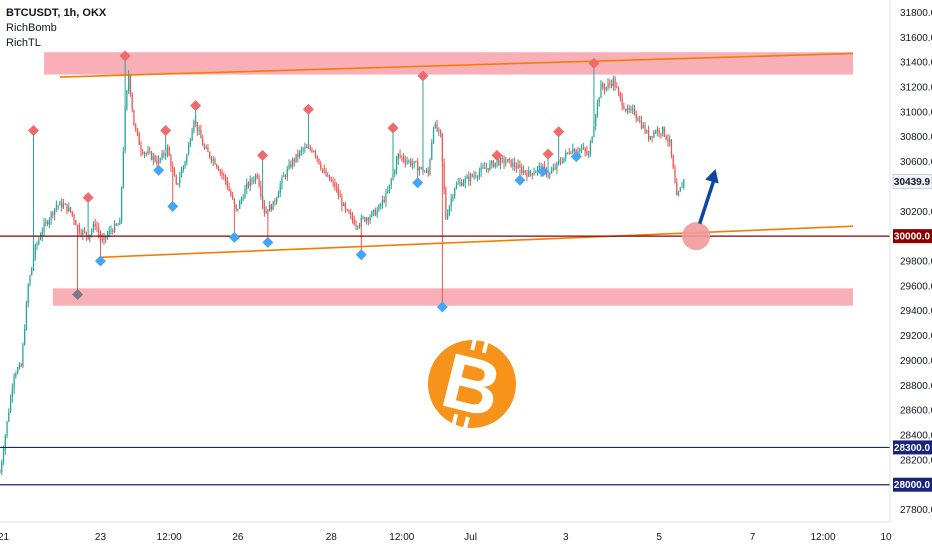 This screenshot has height=550, width=932. I want to click on bitcoin-logo: B, so click(472, 384).